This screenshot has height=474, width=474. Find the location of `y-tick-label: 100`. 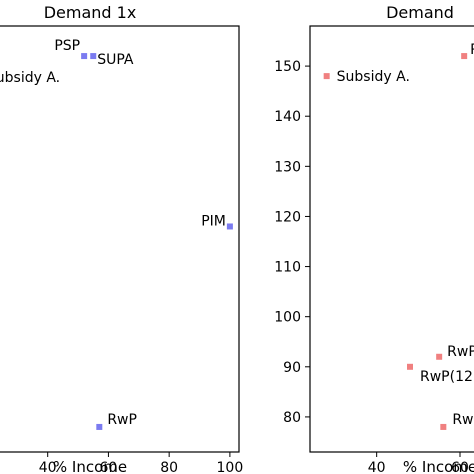

y-tick-label: 100 is located at coordinates (287, 318).